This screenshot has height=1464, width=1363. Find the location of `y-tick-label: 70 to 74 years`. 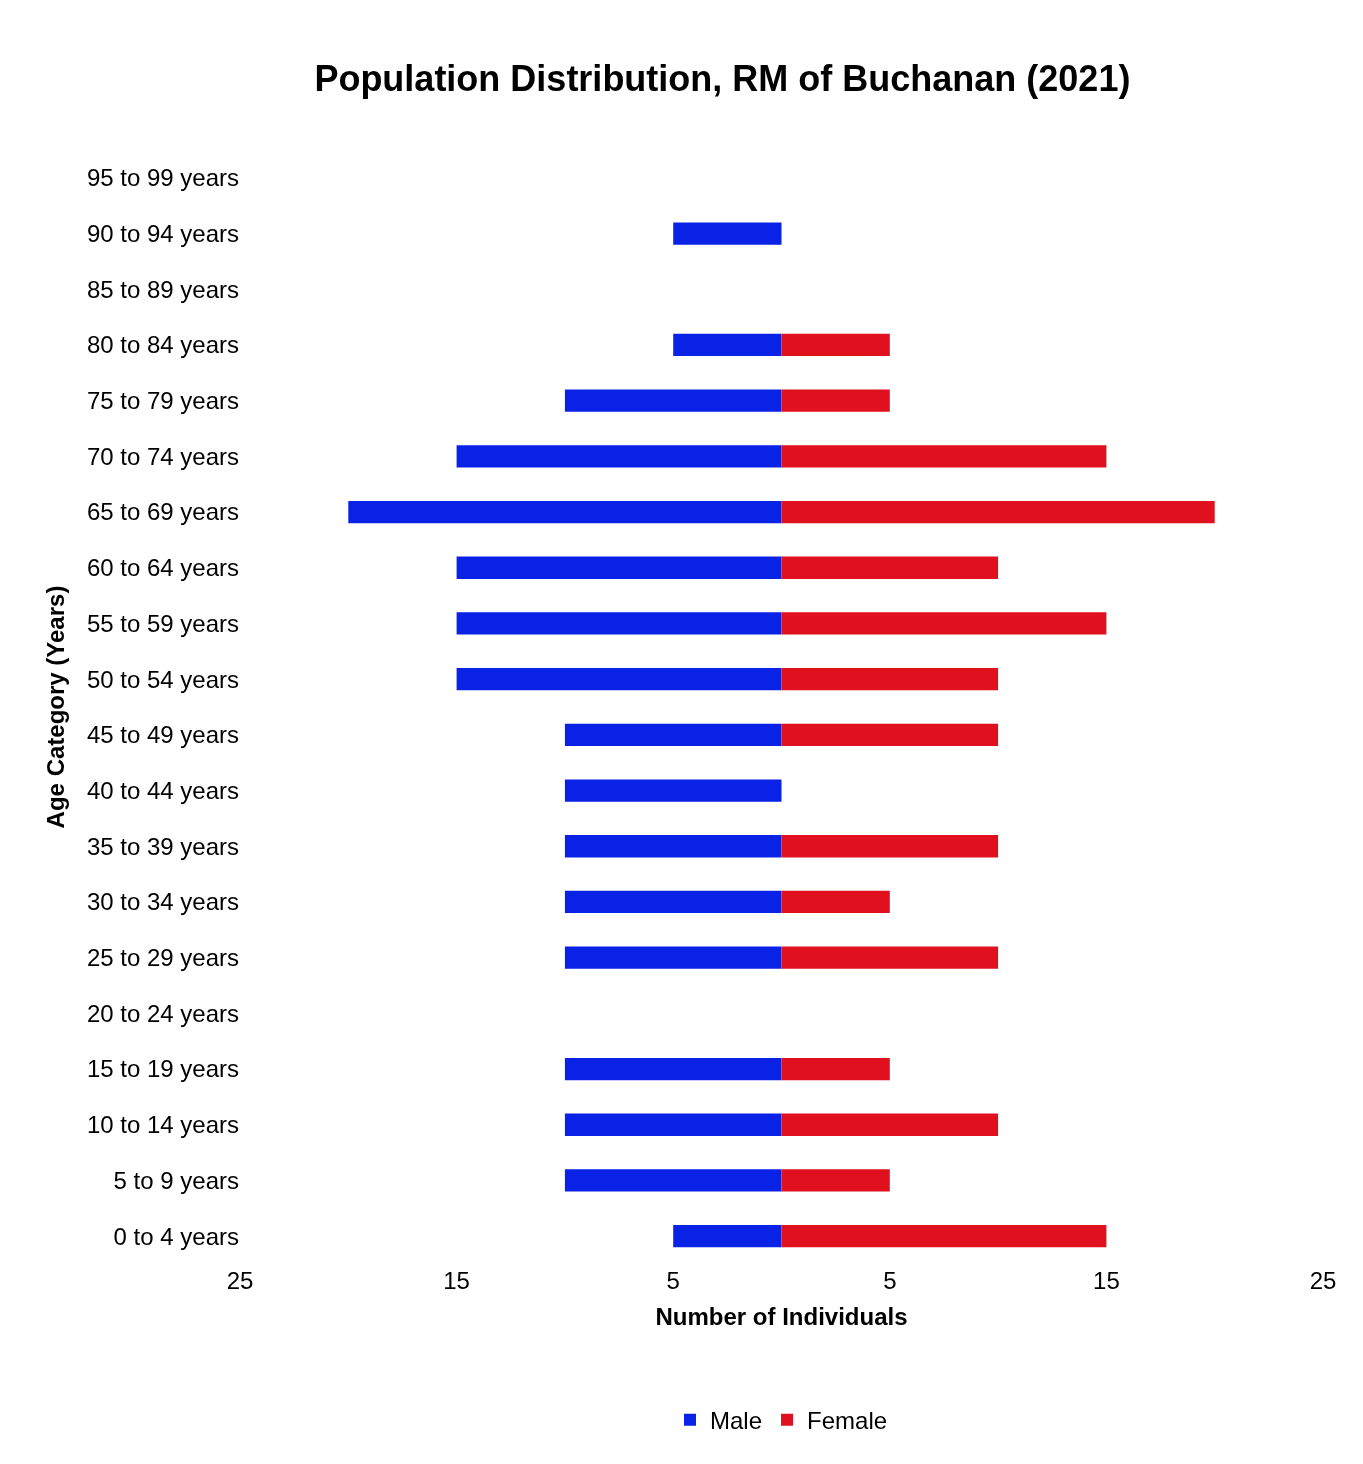

y-tick-label: 70 to 74 years is located at coordinates (162, 456).